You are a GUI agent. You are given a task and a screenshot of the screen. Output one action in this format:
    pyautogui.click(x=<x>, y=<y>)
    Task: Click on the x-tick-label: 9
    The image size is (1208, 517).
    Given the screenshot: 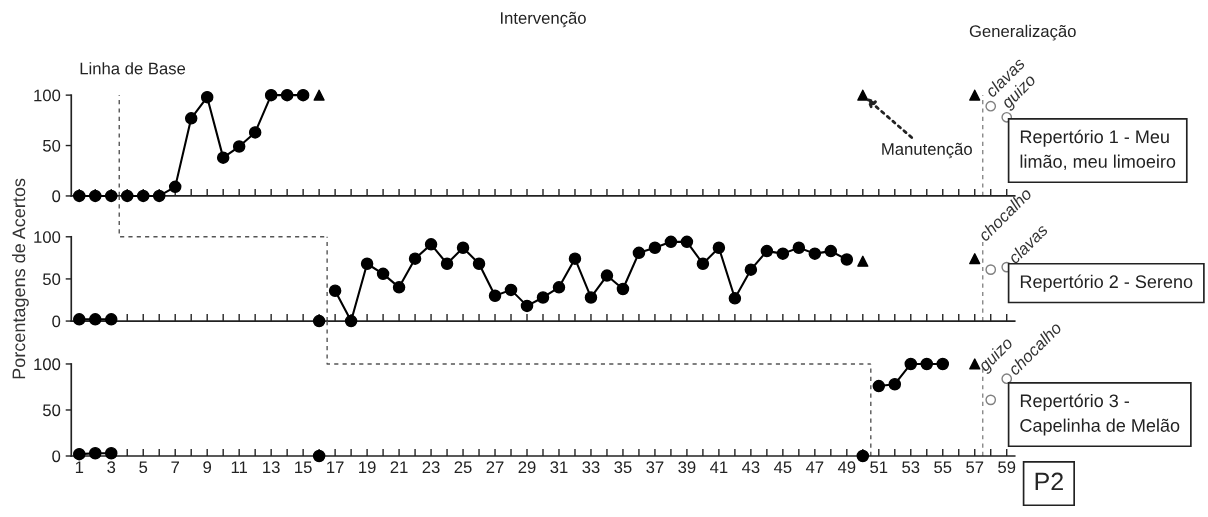 What is the action you would take?
    pyautogui.click(x=207, y=467)
    